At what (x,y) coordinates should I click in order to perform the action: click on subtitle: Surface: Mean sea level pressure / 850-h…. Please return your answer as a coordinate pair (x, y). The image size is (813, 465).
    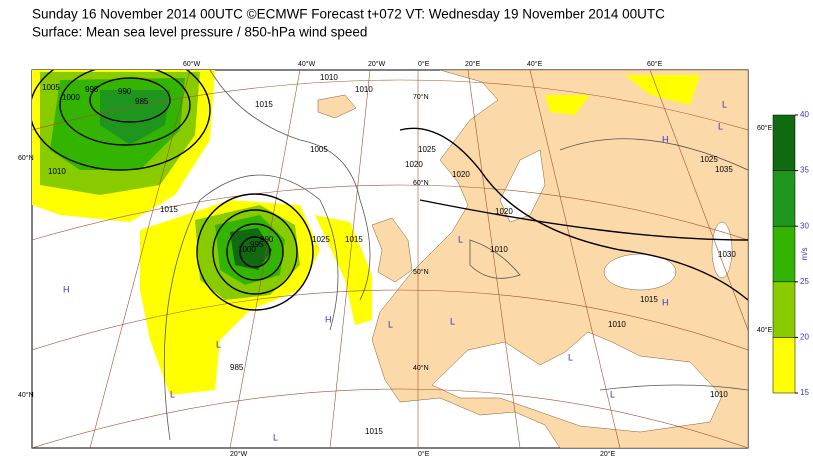
    Looking at the image, I should click on (199, 32).